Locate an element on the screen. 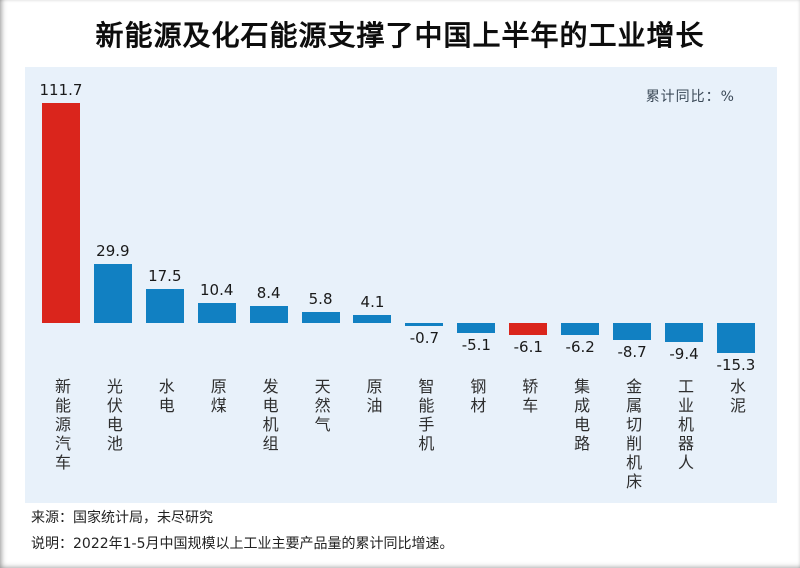 Image resolution: width=800 pixels, height=568 pixels. category-label: 钢材 is located at coordinates (477, 397).